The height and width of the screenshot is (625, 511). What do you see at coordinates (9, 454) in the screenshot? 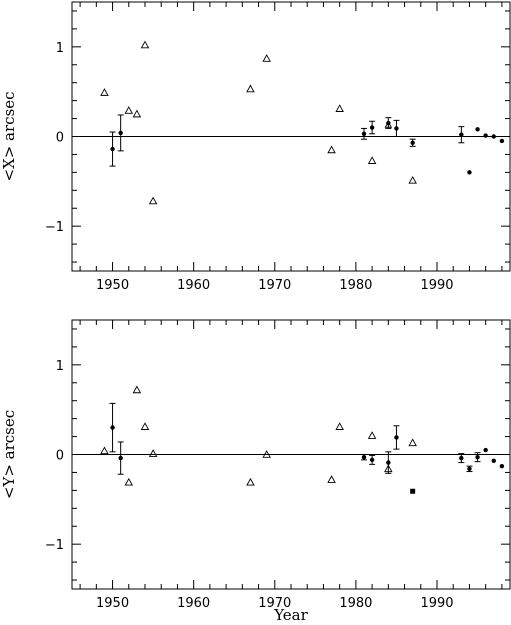
I see `y-axis-label: <Y> arcsec` at bounding box center [9, 454].